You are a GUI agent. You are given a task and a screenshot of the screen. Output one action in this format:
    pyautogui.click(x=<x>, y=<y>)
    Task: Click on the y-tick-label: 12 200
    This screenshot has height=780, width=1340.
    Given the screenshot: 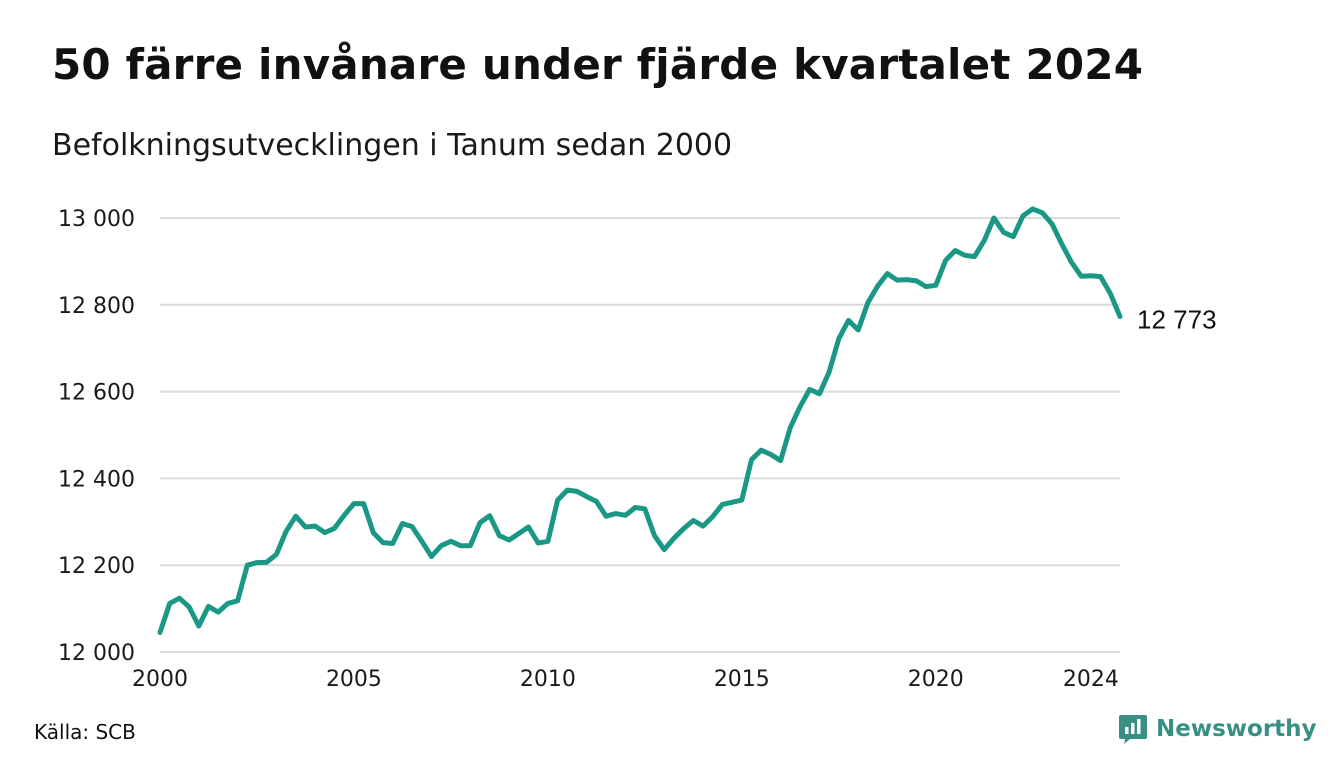 What is the action you would take?
    pyautogui.click(x=96, y=566)
    